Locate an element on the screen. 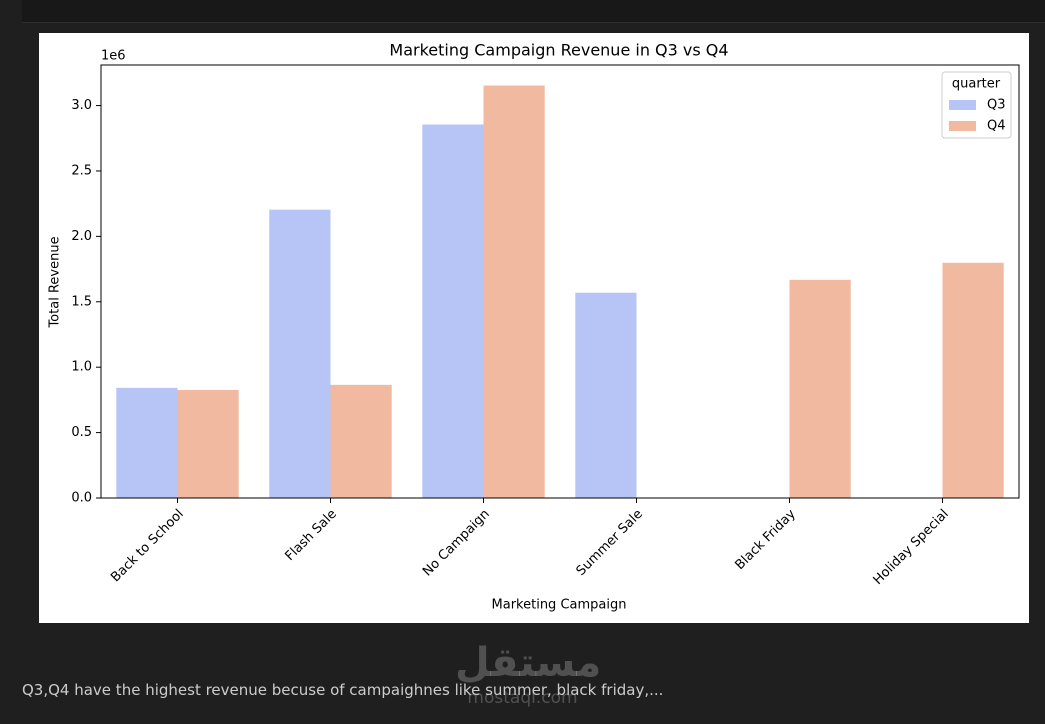 The height and width of the screenshot is (724, 1045). y-tick-label: 0.5 is located at coordinates (81, 432).